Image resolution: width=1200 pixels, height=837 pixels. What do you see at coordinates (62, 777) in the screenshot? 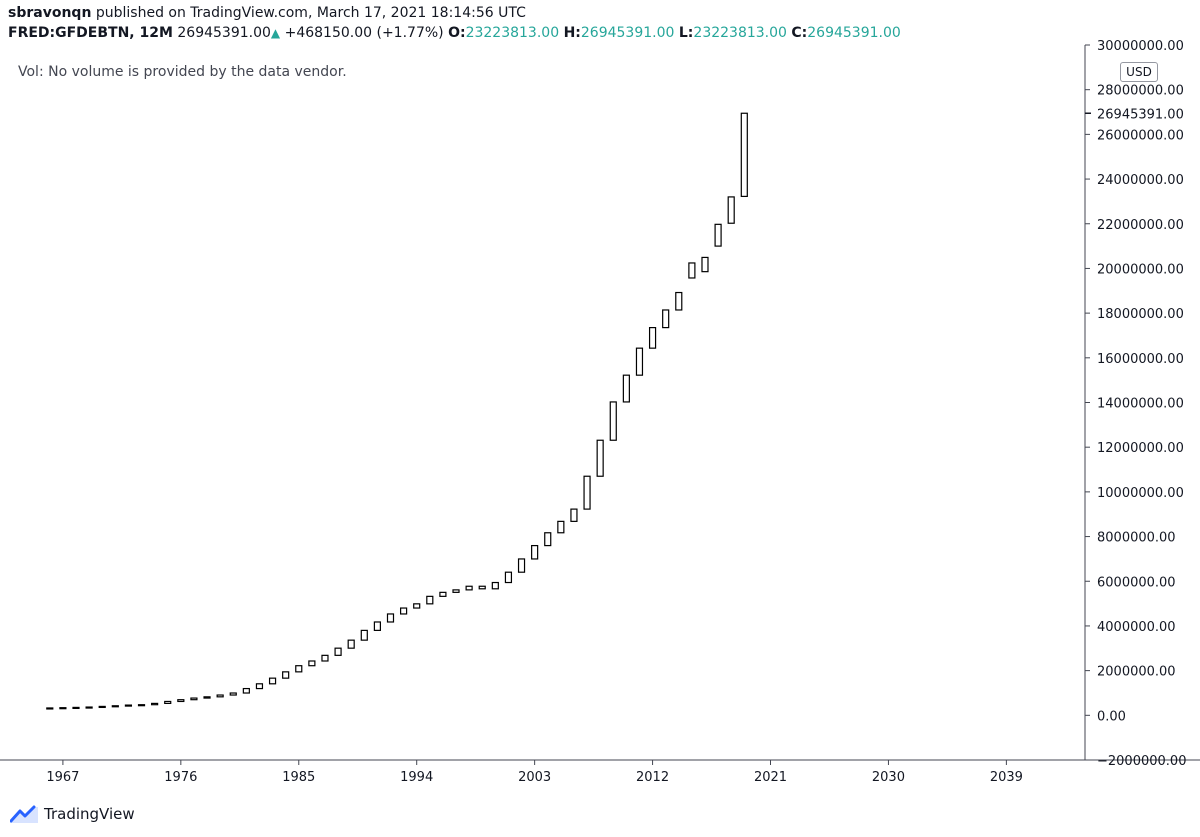
I see `x-tick-label: 1967` at bounding box center [62, 777].